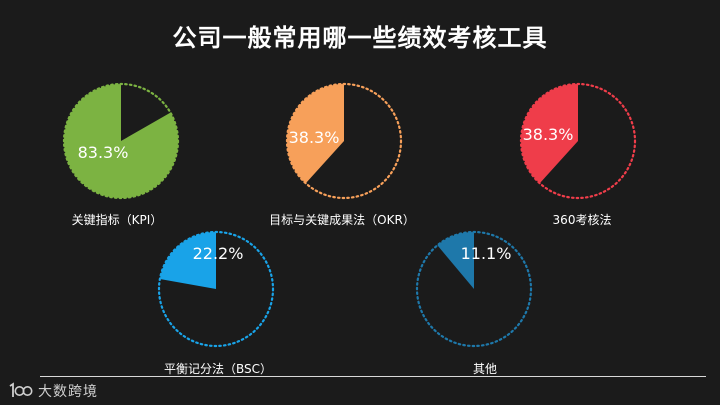  I want to click on pie-value-label: 83.3%, so click(103, 152).